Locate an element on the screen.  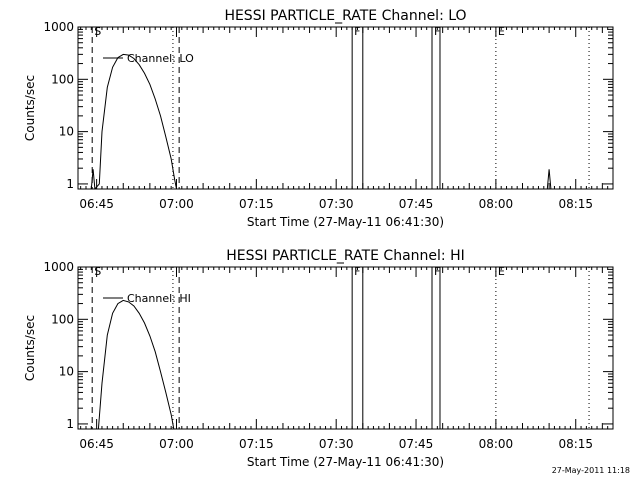
chart-title: HESSI PARTICLE_RATE Channel: LO is located at coordinates (345, 16).